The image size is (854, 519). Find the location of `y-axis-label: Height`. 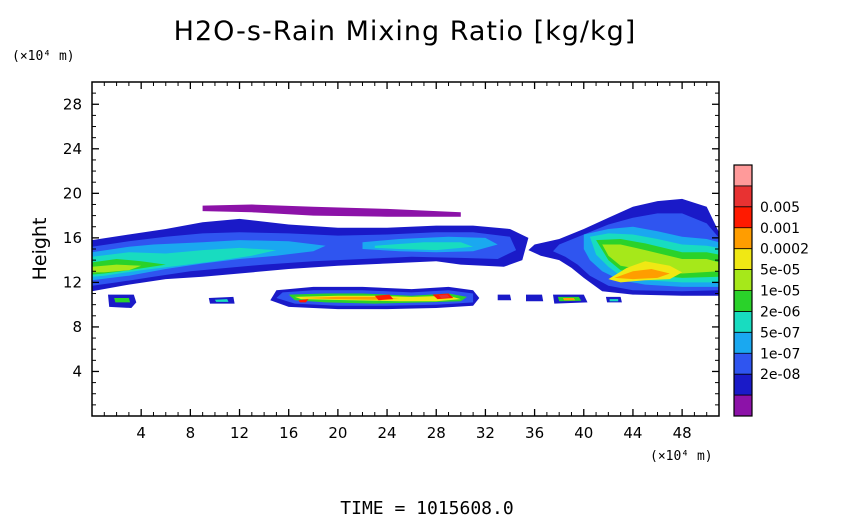

y-axis-label: Height is located at coordinates (40, 249).